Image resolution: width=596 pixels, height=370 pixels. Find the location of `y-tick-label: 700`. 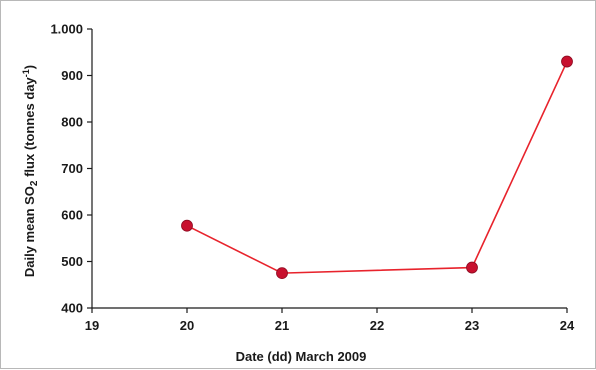

y-tick-label: 700 is located at coordinates (72, 168).